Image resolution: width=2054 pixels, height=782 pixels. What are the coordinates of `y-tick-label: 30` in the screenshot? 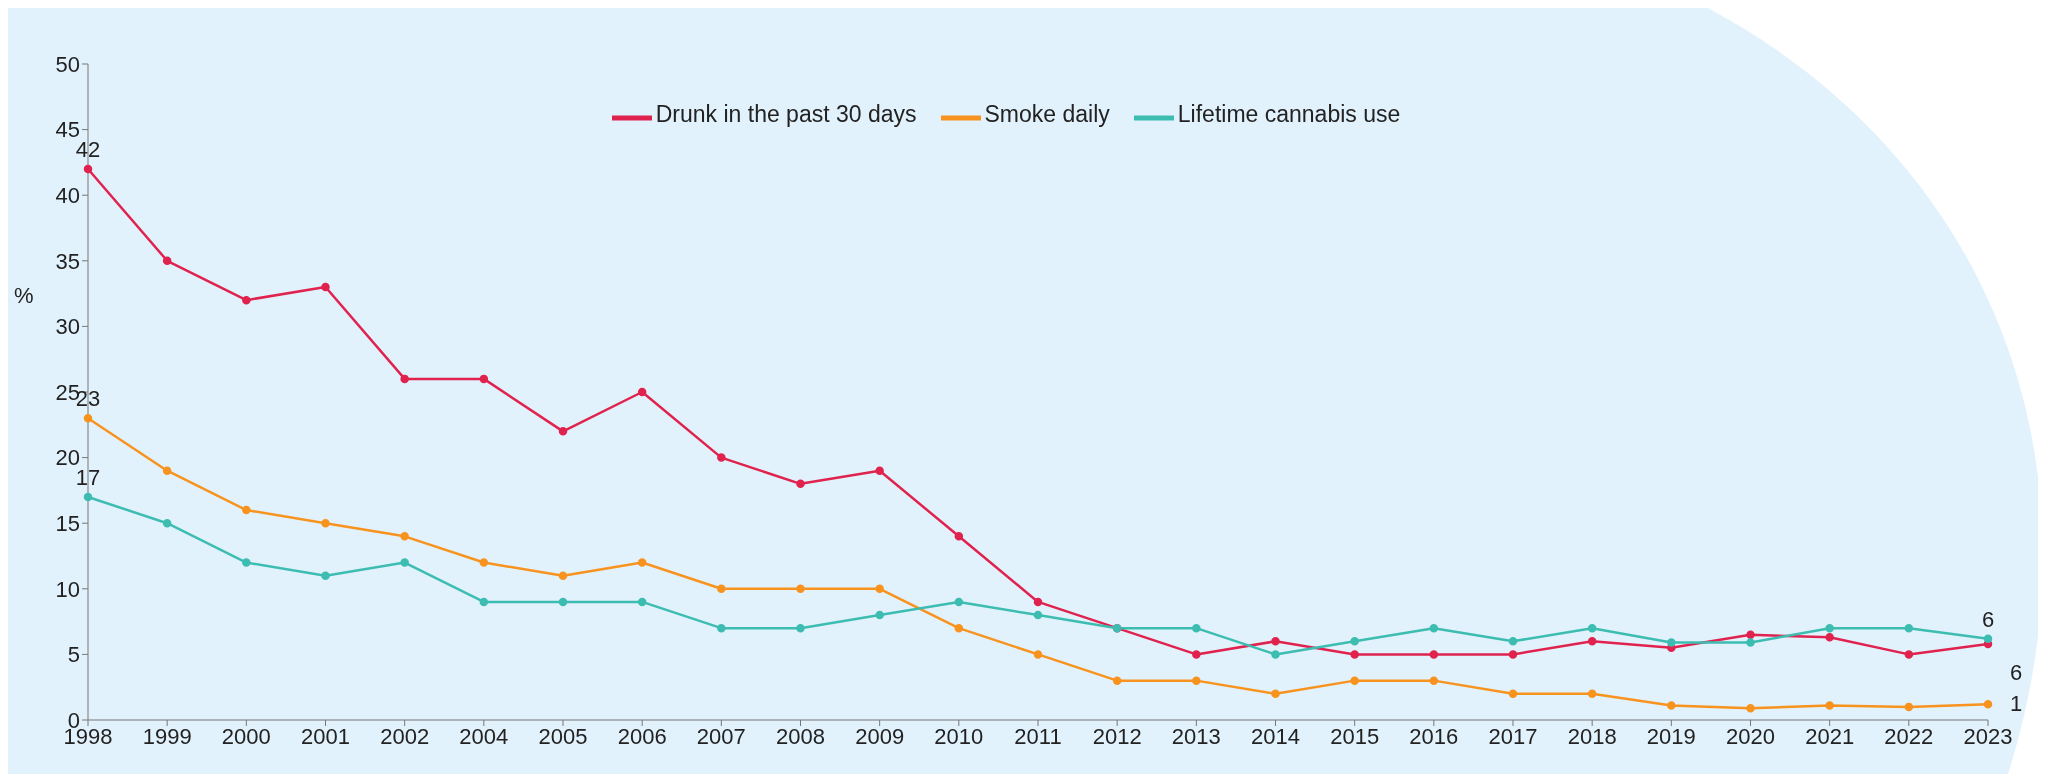 It's located at (67, 327).